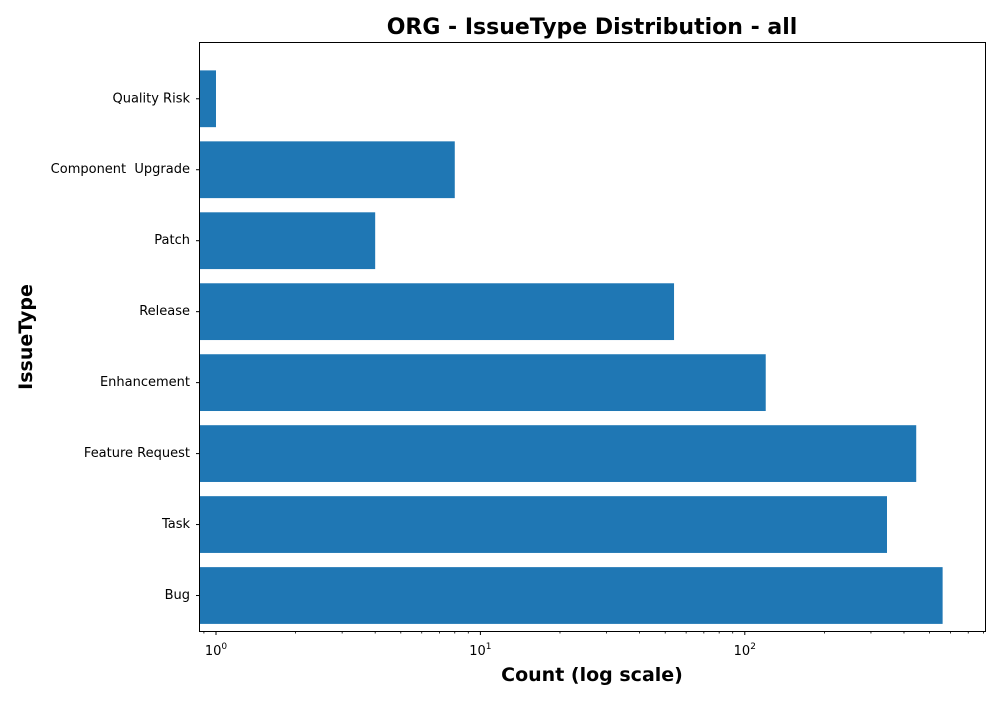 Image resolution: width=1000 pixels, height=705 pixels. Describe the element at coordinates (571, 595) in the screenshot. I see `bar-bug` at that location.